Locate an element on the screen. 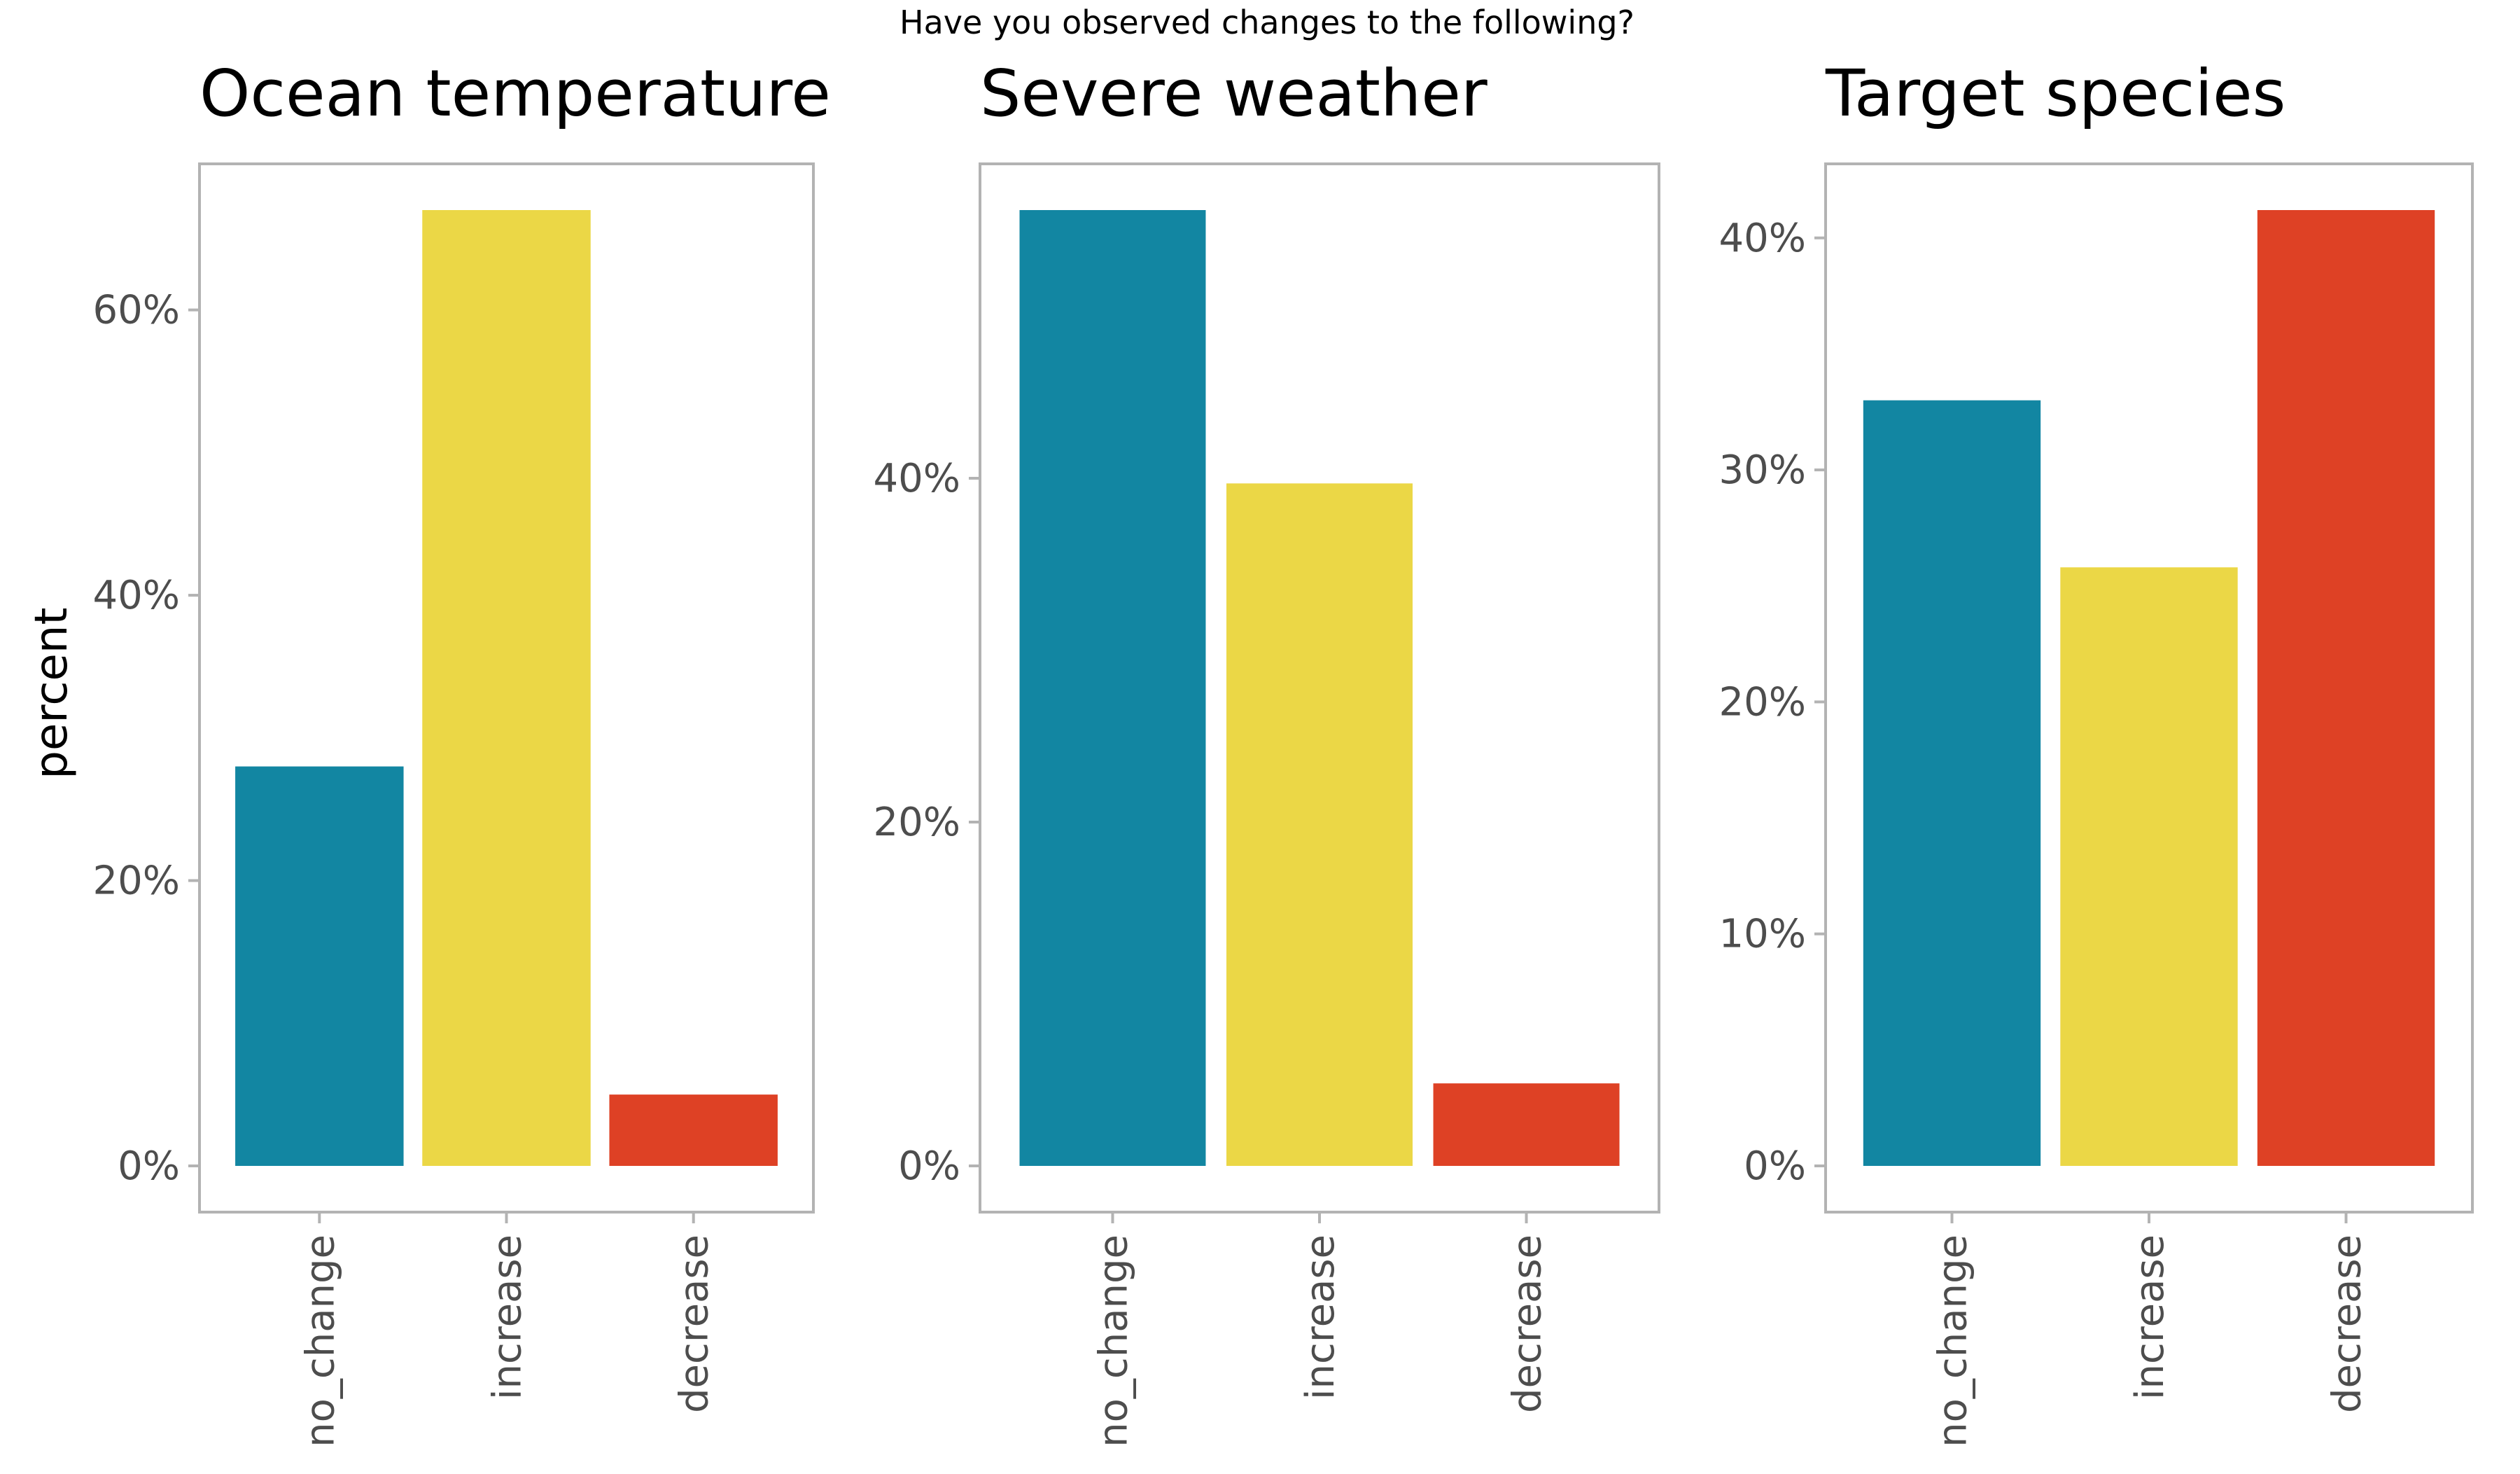  y-tick-label: 10% is located at coordinates (1762, 935).